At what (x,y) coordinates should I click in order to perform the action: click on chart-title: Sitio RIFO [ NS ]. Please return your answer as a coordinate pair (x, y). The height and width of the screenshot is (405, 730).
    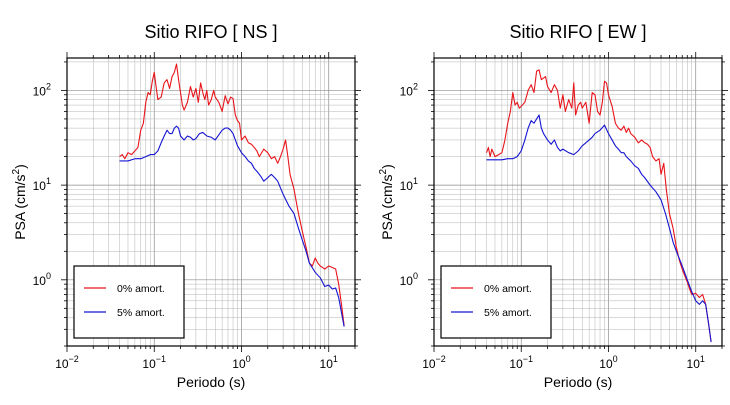
    Looking at the image, I should click on (210, 32).